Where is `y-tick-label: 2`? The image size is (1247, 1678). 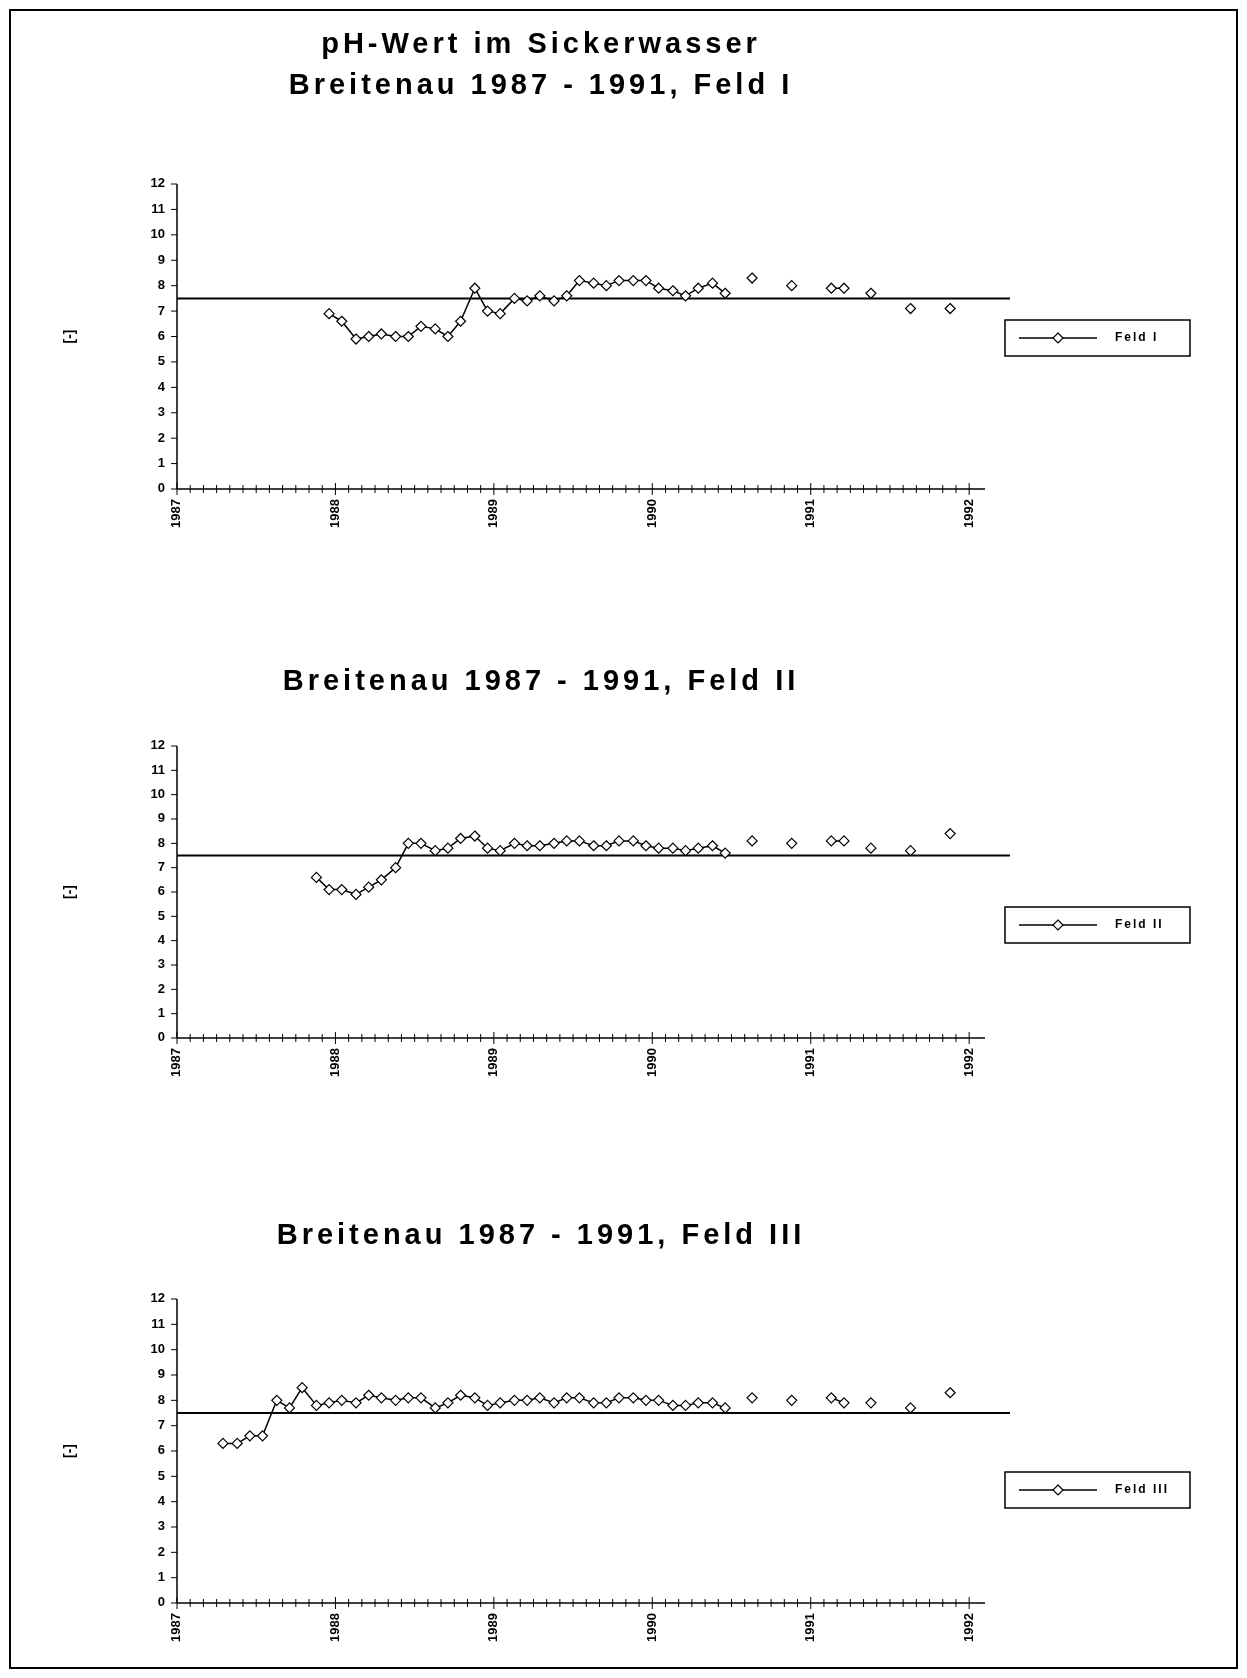 y-tick-label: 2 is located at coordinates (161, 1551).